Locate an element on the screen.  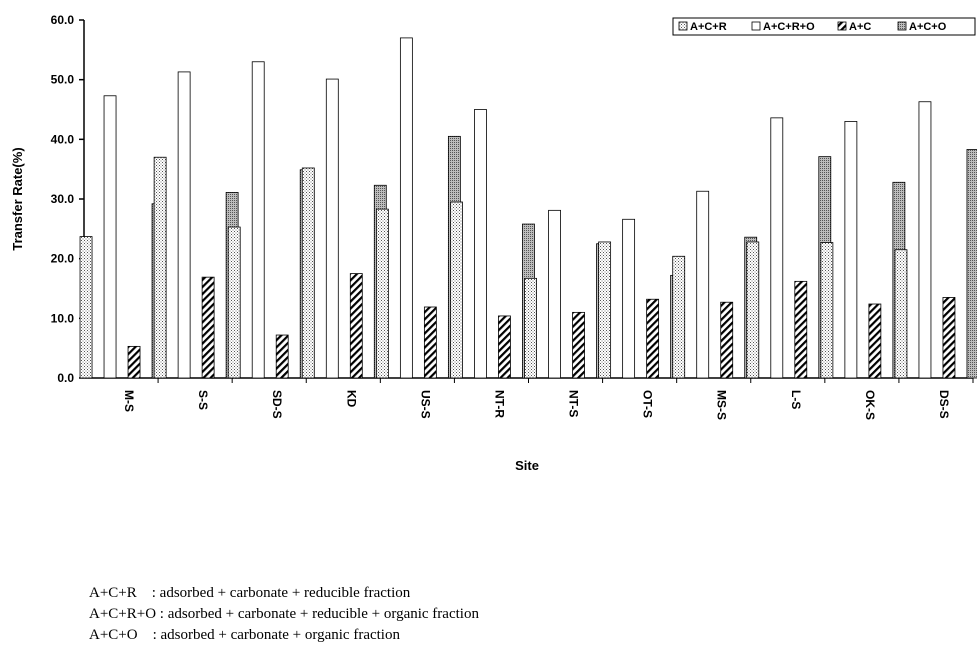
bar-ac-m-s is located at coordinates (134, 362).